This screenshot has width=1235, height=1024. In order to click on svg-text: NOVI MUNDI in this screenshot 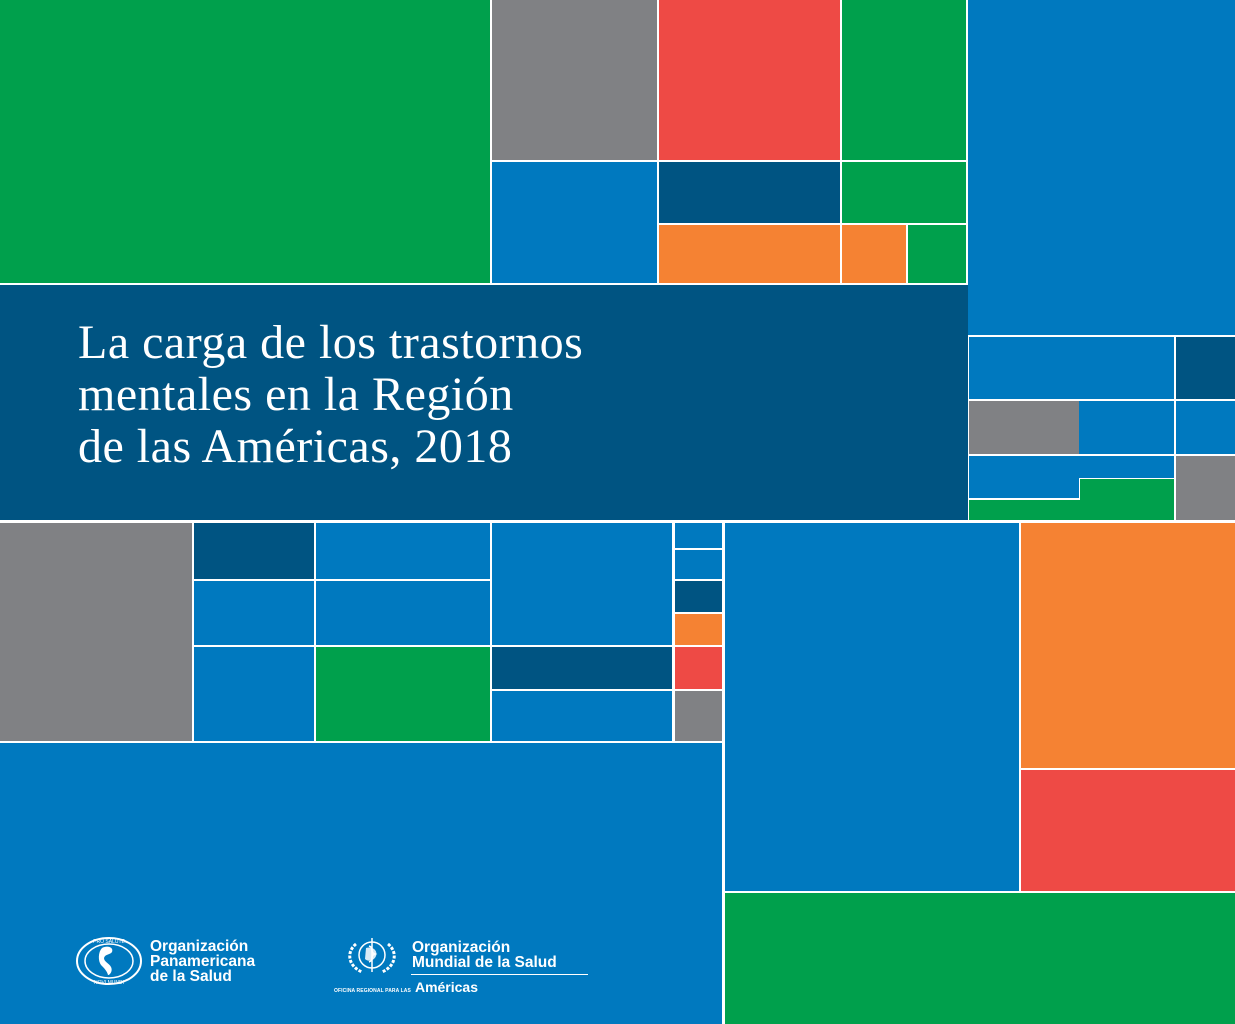, I will do `click(109, 983)`.